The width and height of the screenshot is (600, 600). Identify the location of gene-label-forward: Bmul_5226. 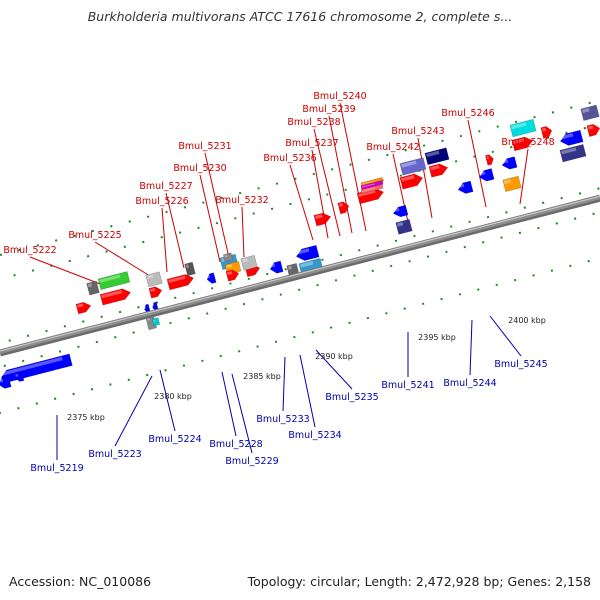
(161, 201).